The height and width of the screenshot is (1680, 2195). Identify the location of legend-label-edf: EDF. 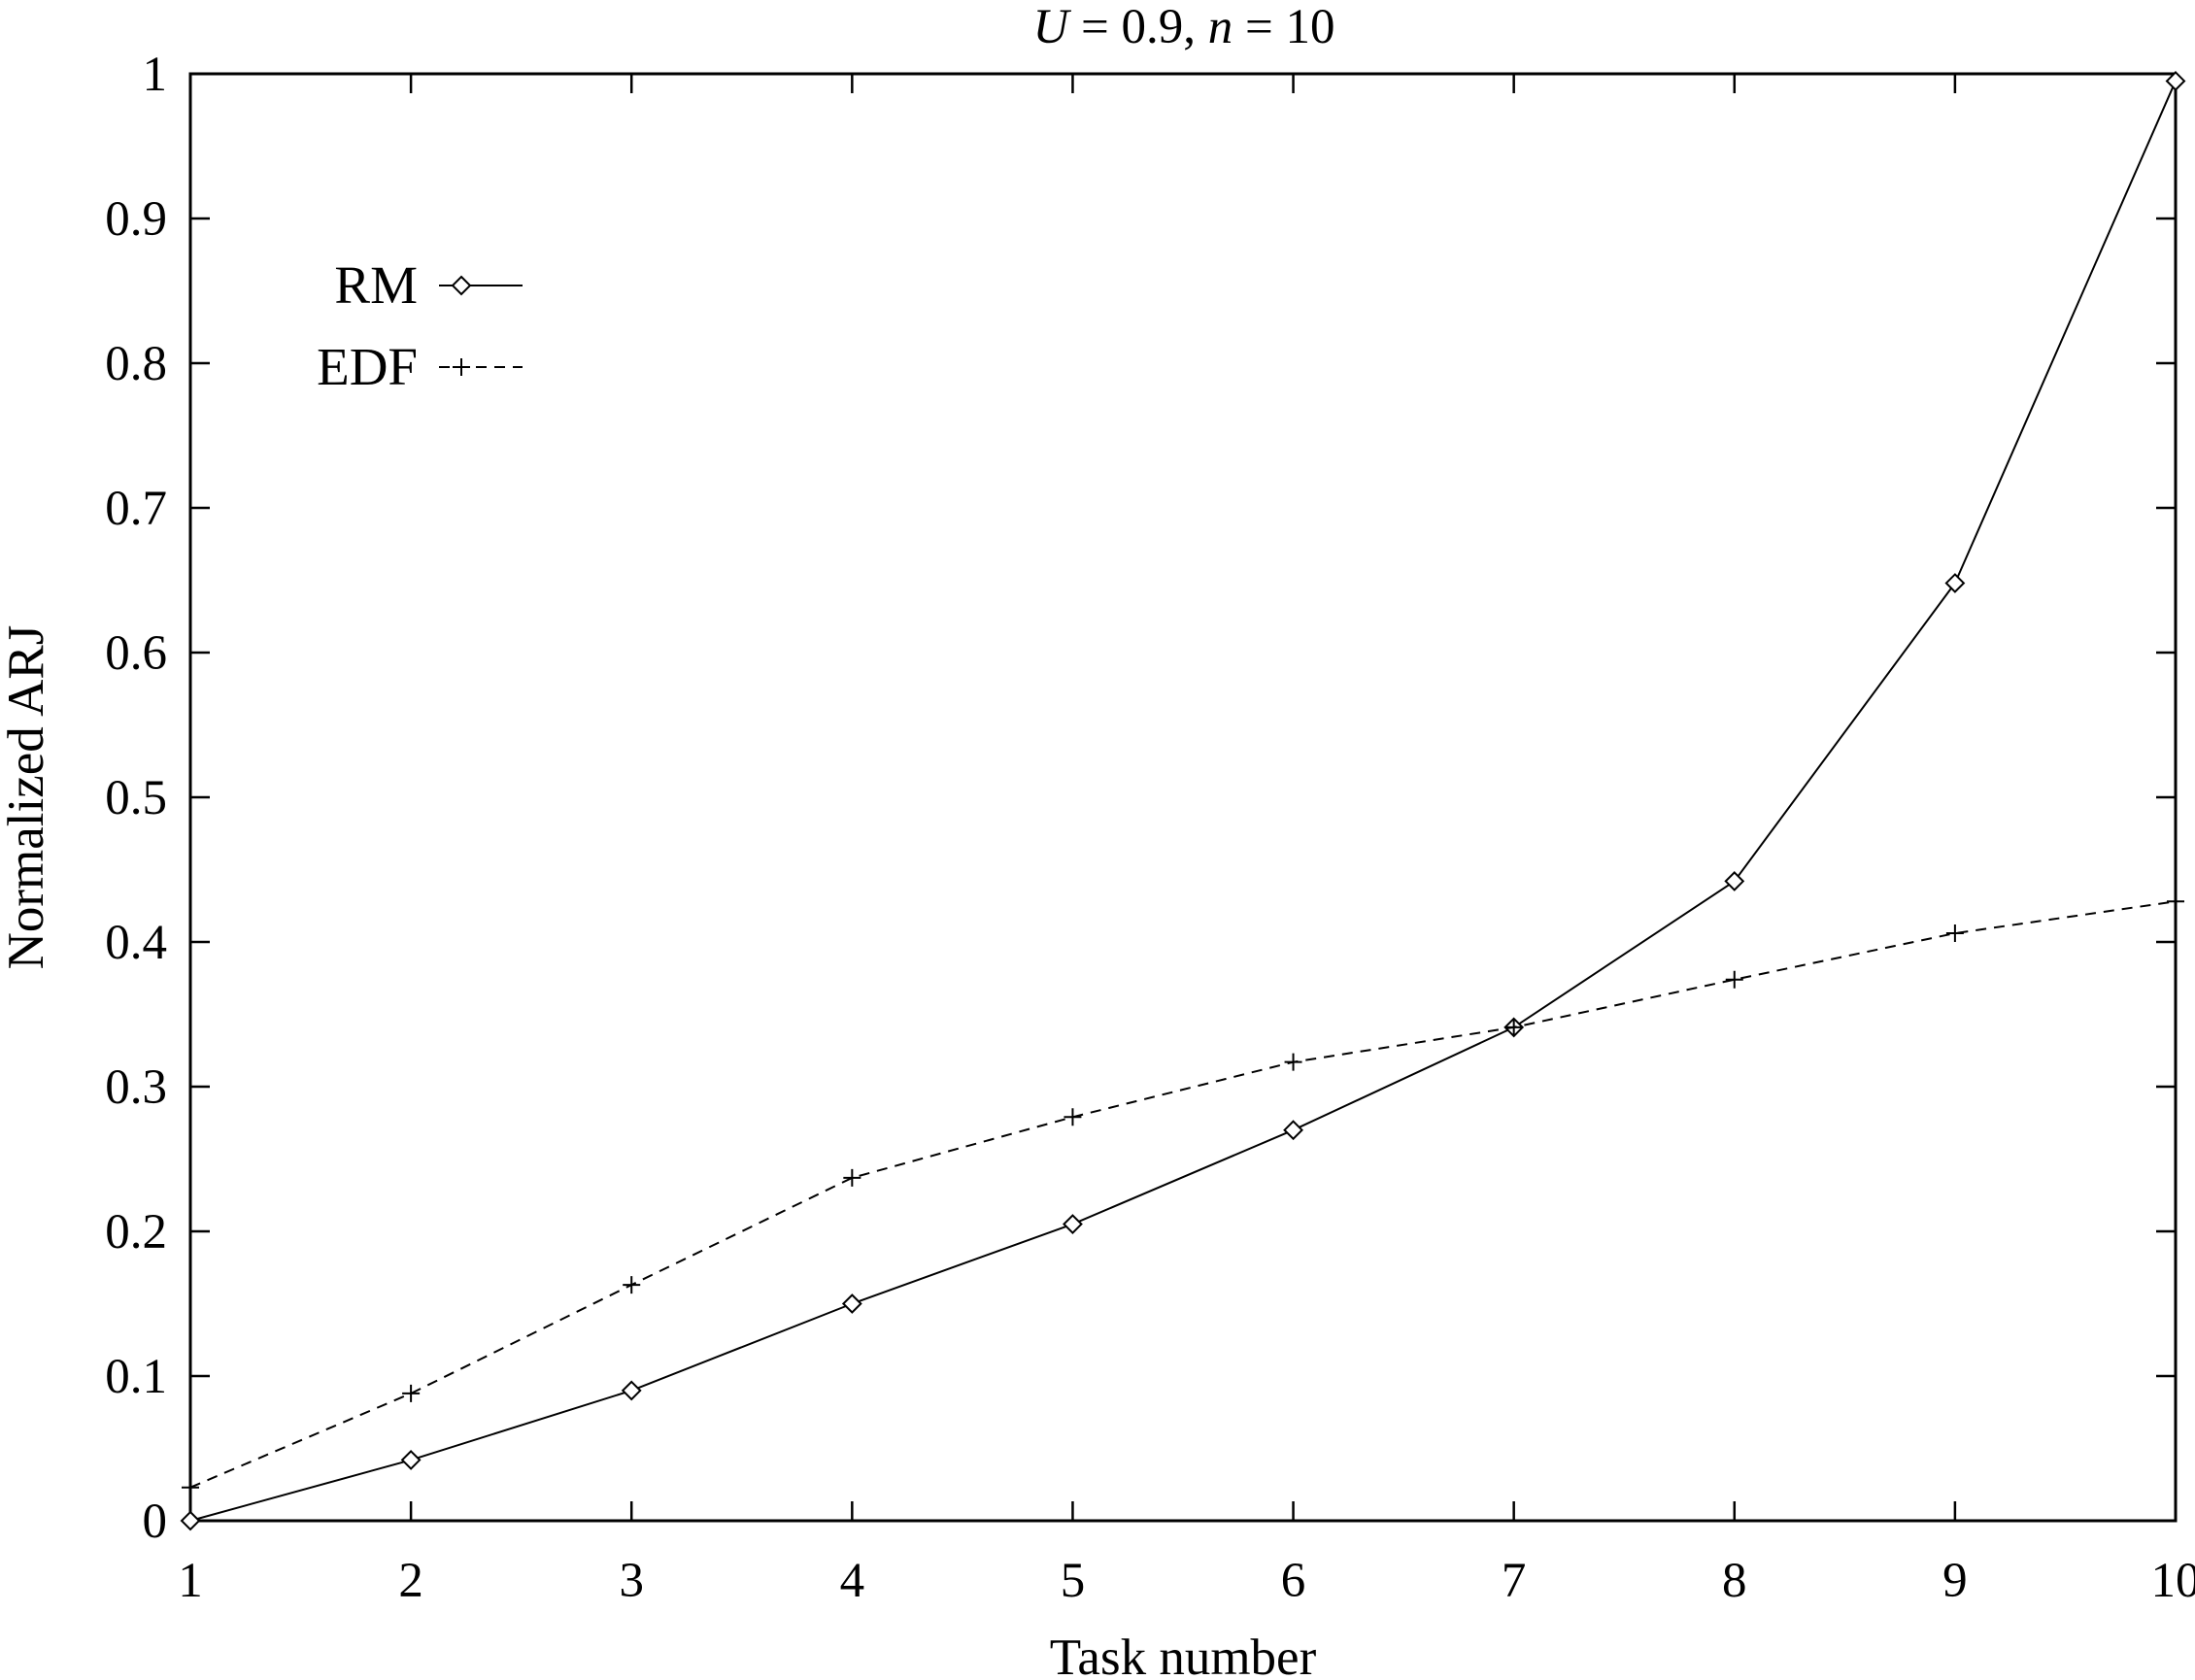
(368, 366).